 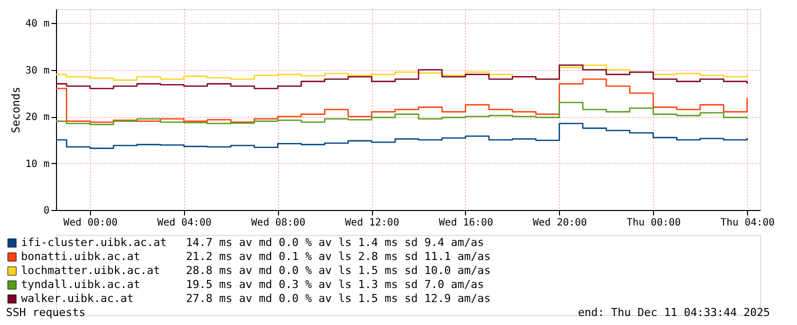 What do you see at coordinates (46, 211) in the screenshot?
I see `y-tick-label: 0` at bounding box center [46, 211].